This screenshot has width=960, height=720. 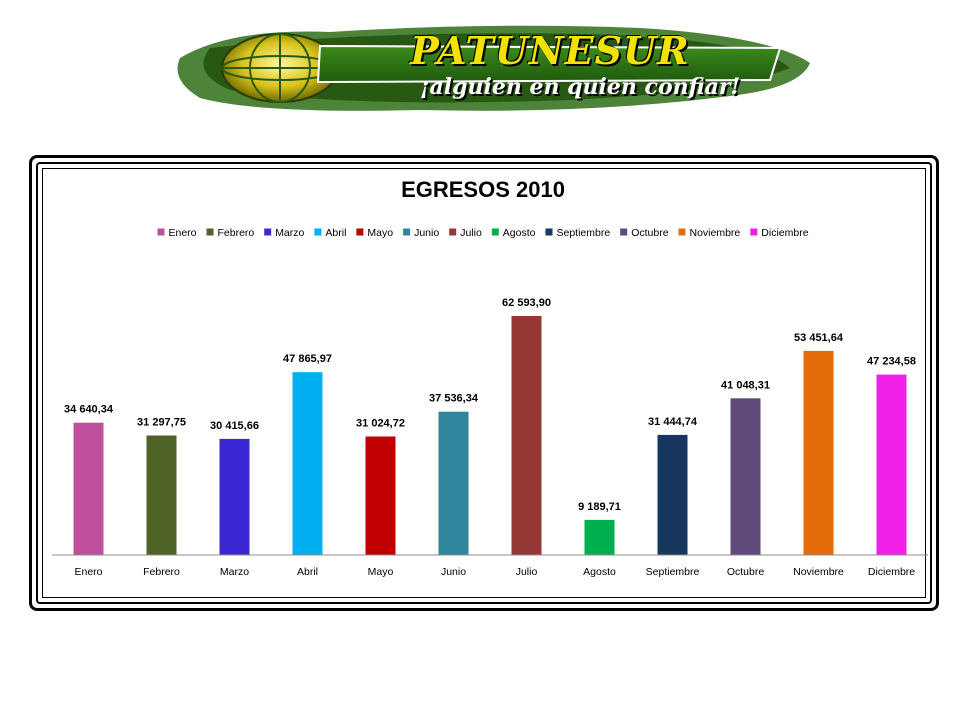 What do you see at coordinates (335, 233) in the screenshot?
I see `legend-label-abril: Abril` at bounding box center [335, 233].